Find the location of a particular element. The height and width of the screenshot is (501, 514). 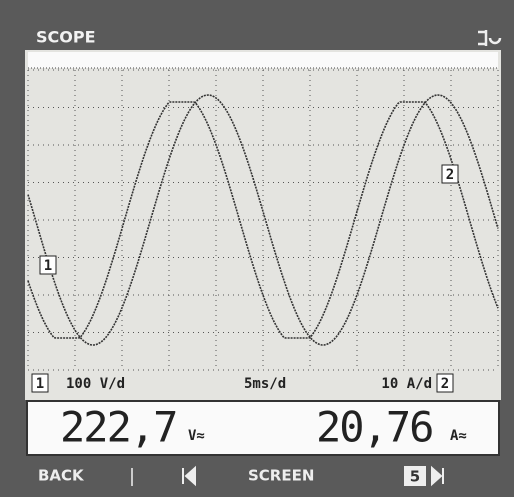

menu-next-icon is located at coordinates (437, 476).